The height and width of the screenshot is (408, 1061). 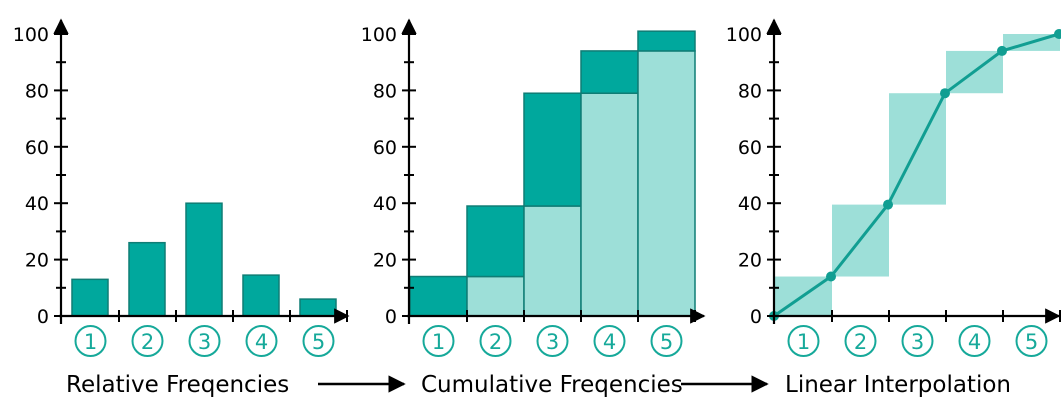 I want to click on caption-relative: Relative Freqencies, so click(x=177, y=385).